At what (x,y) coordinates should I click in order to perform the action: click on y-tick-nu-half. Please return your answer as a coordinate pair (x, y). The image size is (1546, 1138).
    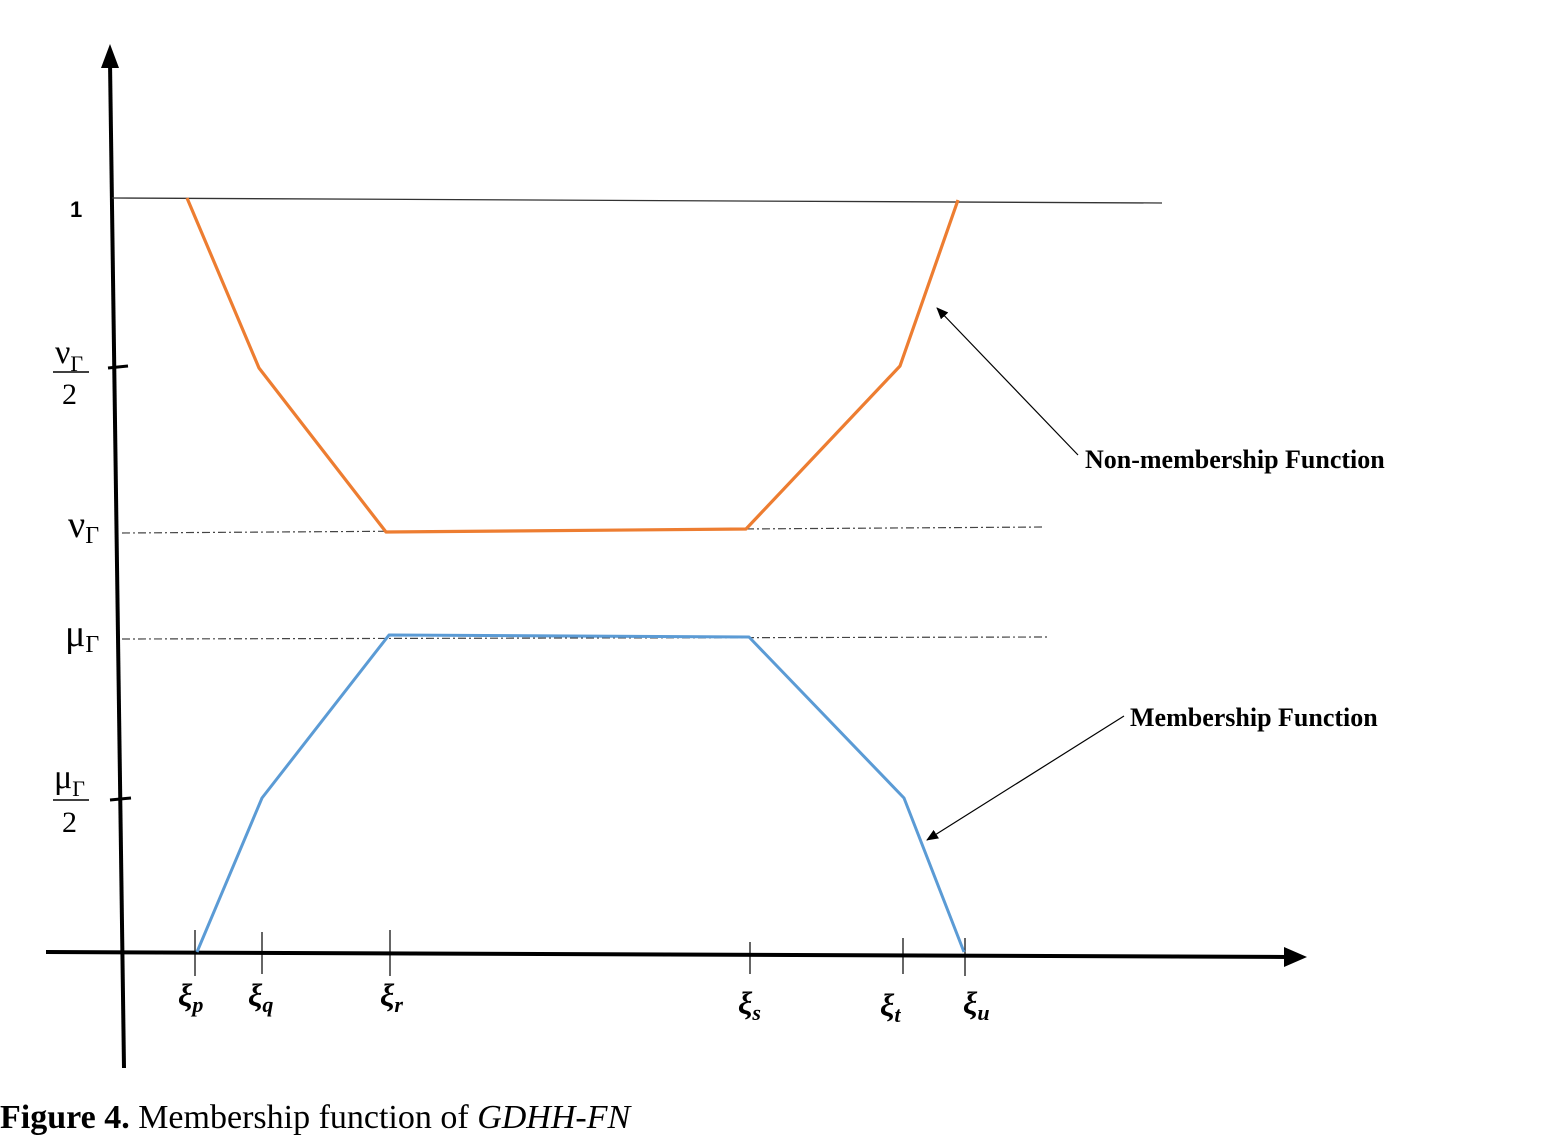
    Looking at the image, I should click on (118, 367).